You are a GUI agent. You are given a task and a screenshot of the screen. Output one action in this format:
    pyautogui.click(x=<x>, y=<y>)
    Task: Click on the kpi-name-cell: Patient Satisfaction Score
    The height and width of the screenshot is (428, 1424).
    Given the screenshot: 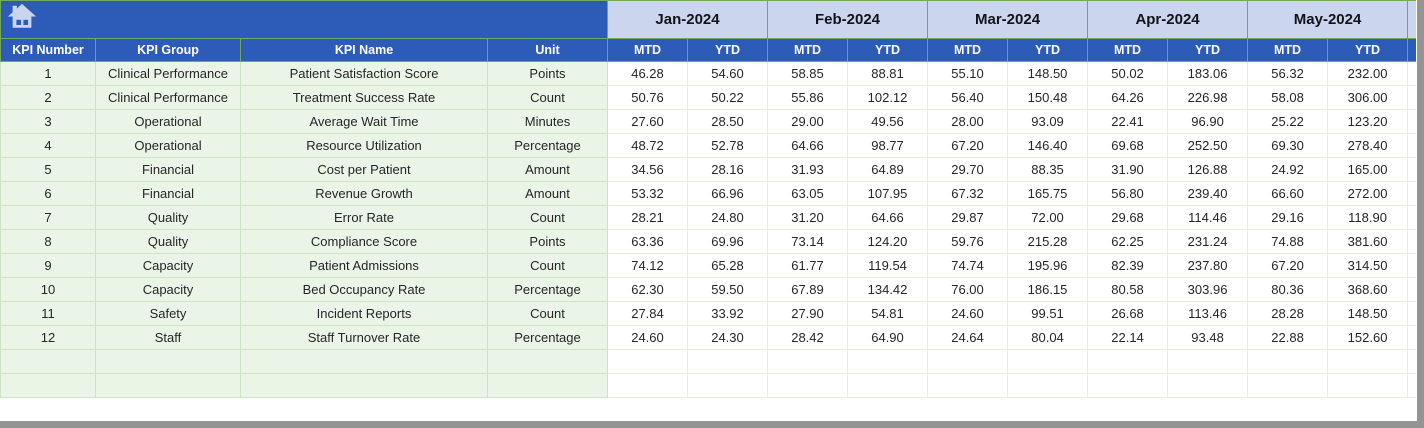 What is the action you would take?
    pyautogui.click(x=364, y=73)
    